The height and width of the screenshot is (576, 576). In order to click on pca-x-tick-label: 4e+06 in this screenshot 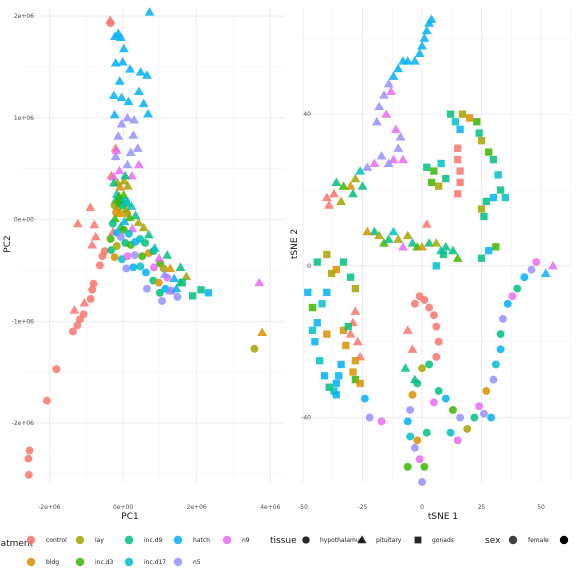, I will do `click(270, 507)`.